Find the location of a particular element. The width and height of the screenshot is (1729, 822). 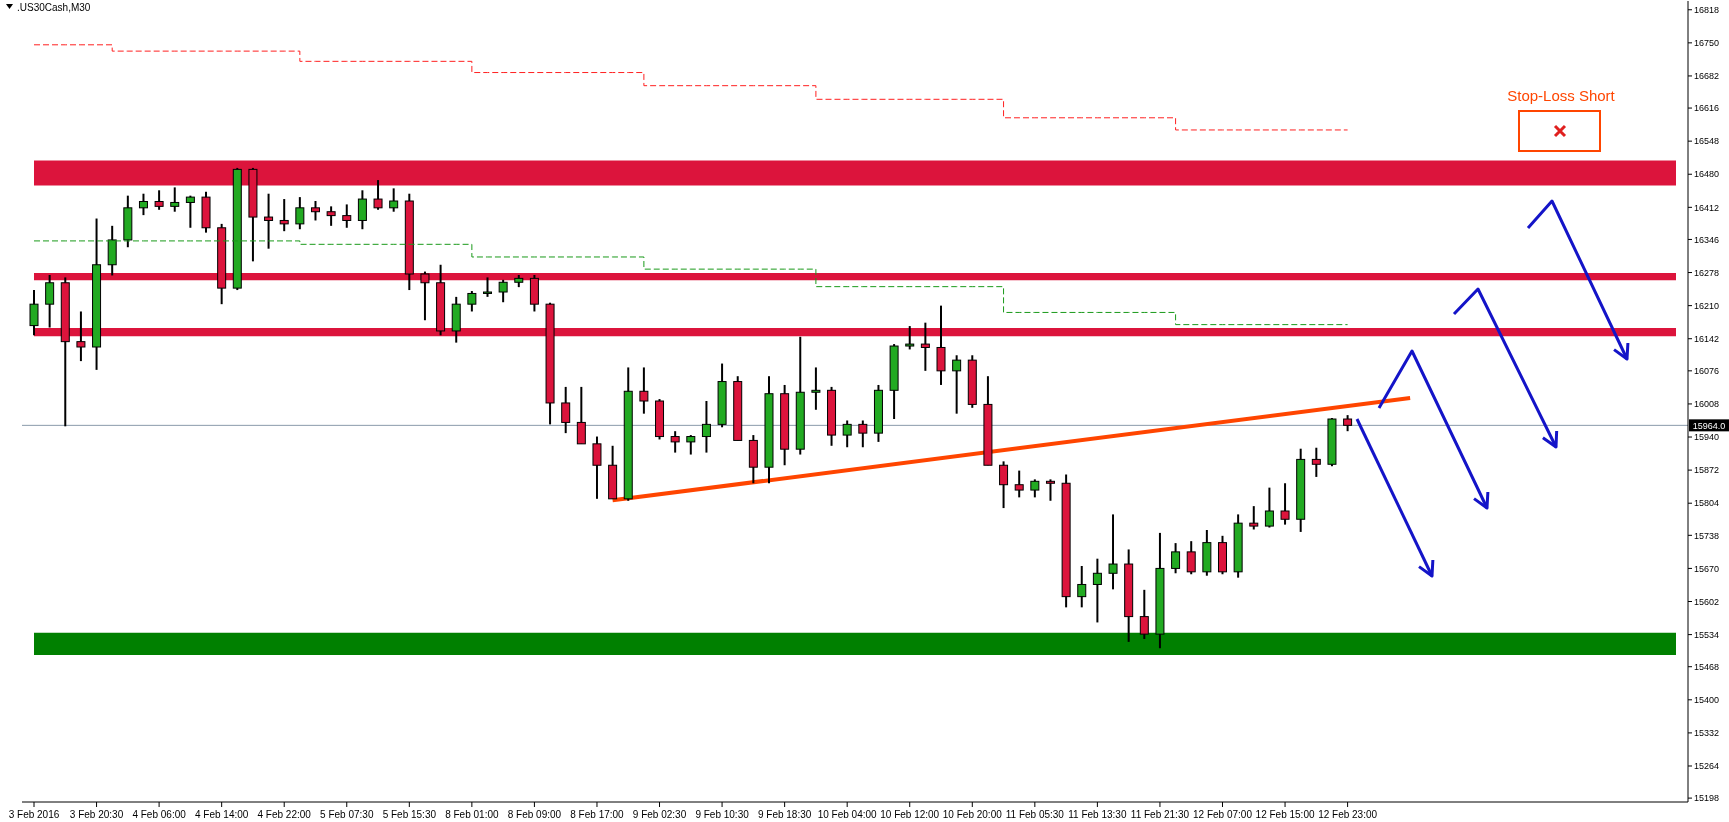

y-tick-label: 15602 is located at coordinates (1707, 601).